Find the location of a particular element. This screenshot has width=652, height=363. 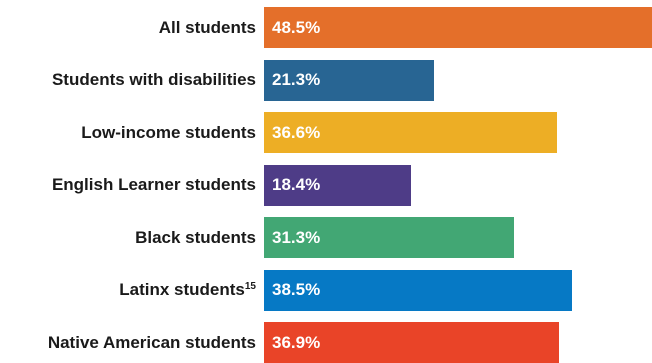

category-label-text: Native American students is located at coordinates (151, 342).